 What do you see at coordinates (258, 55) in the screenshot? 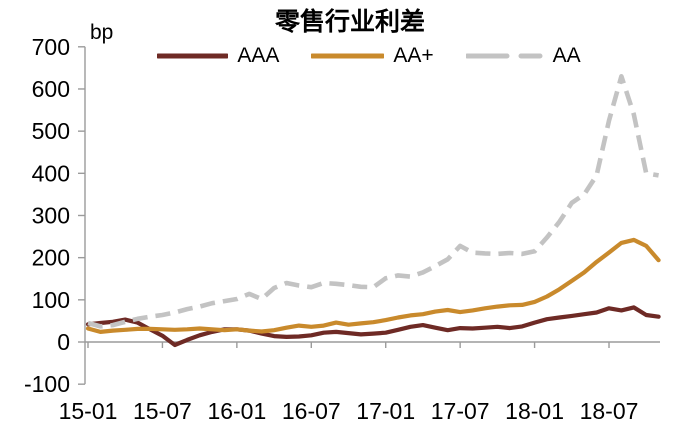
I see `legend-label-aaa: AAA` at bounding box center [258, 55].